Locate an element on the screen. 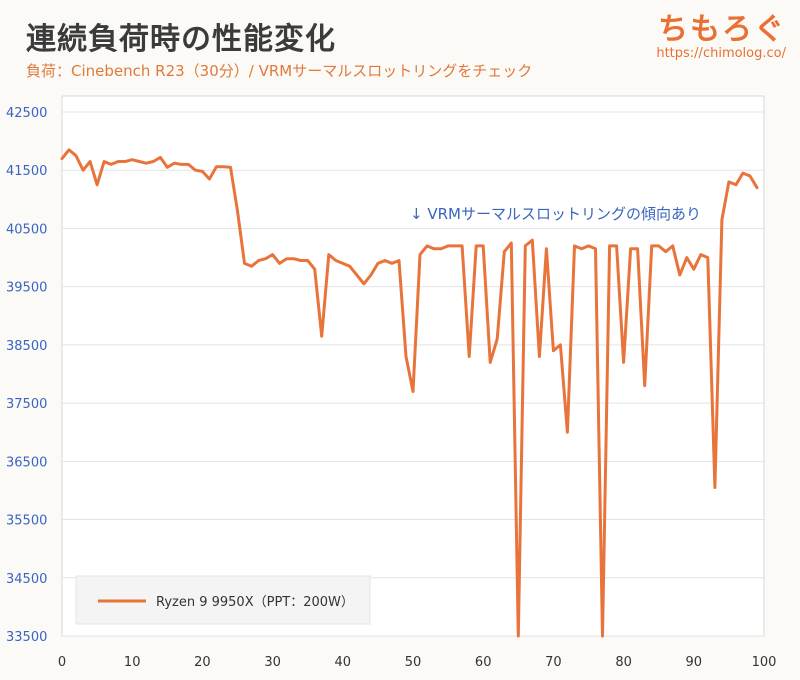  y-tick-label: 35500 is located at coordinates (26, 521).